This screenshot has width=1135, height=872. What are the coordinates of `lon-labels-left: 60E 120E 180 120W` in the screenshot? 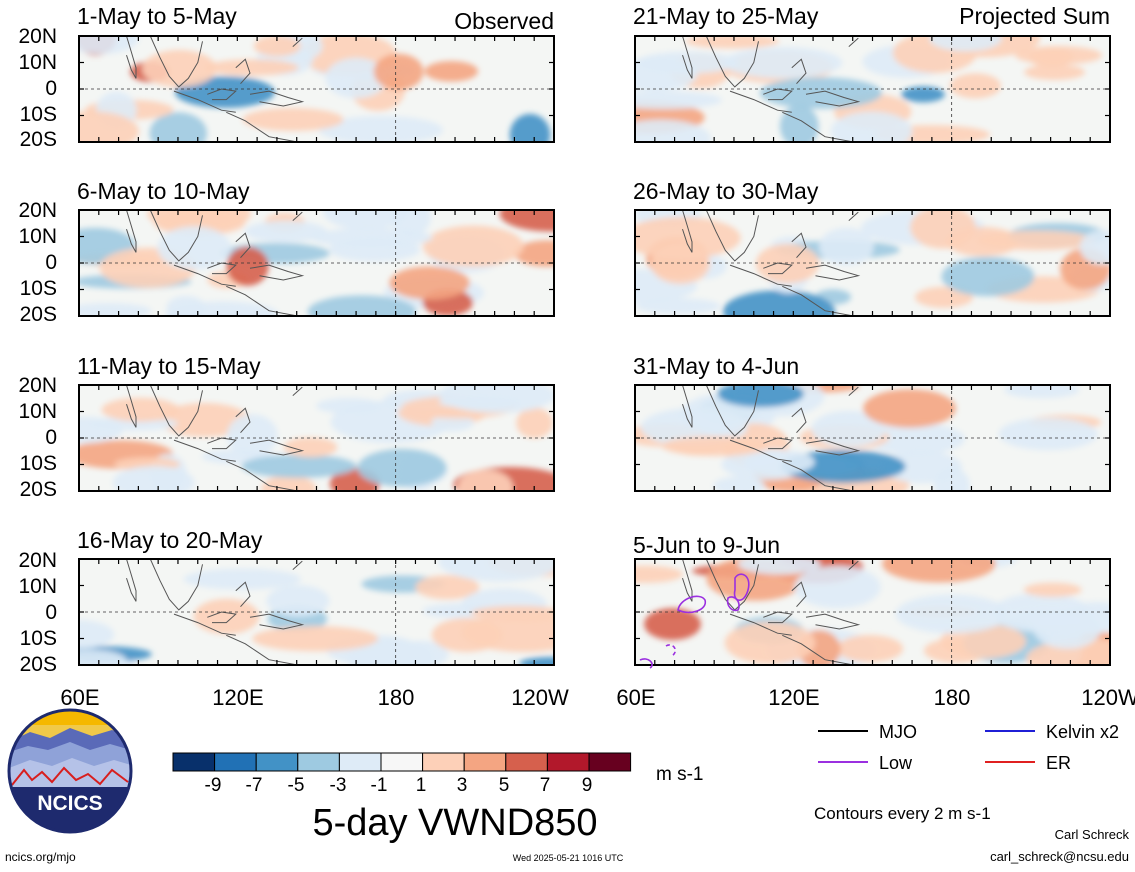 It's located at (314, 697).